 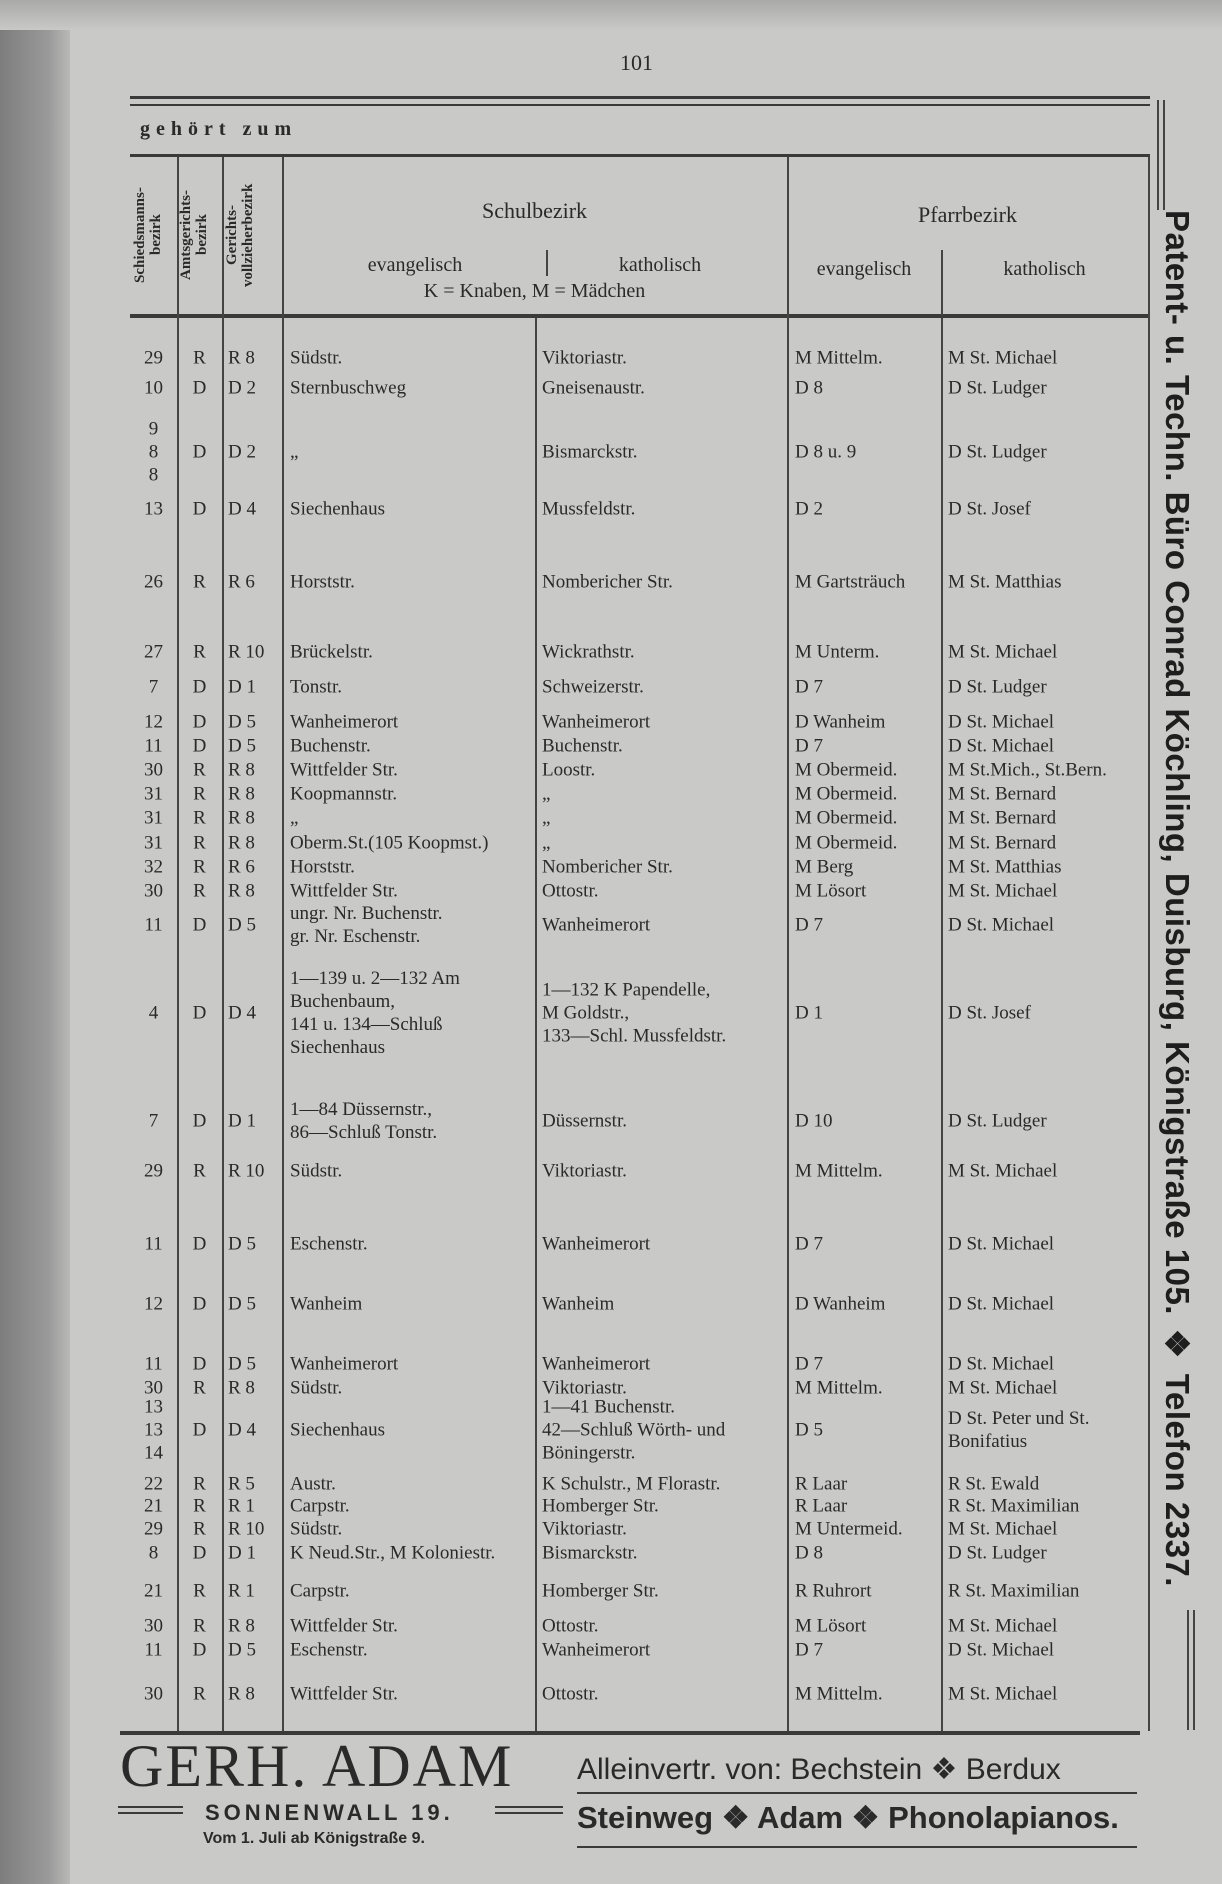 I want to click on cell-schule-katholisch: Homberger Str., so click(x=600, y=1506).